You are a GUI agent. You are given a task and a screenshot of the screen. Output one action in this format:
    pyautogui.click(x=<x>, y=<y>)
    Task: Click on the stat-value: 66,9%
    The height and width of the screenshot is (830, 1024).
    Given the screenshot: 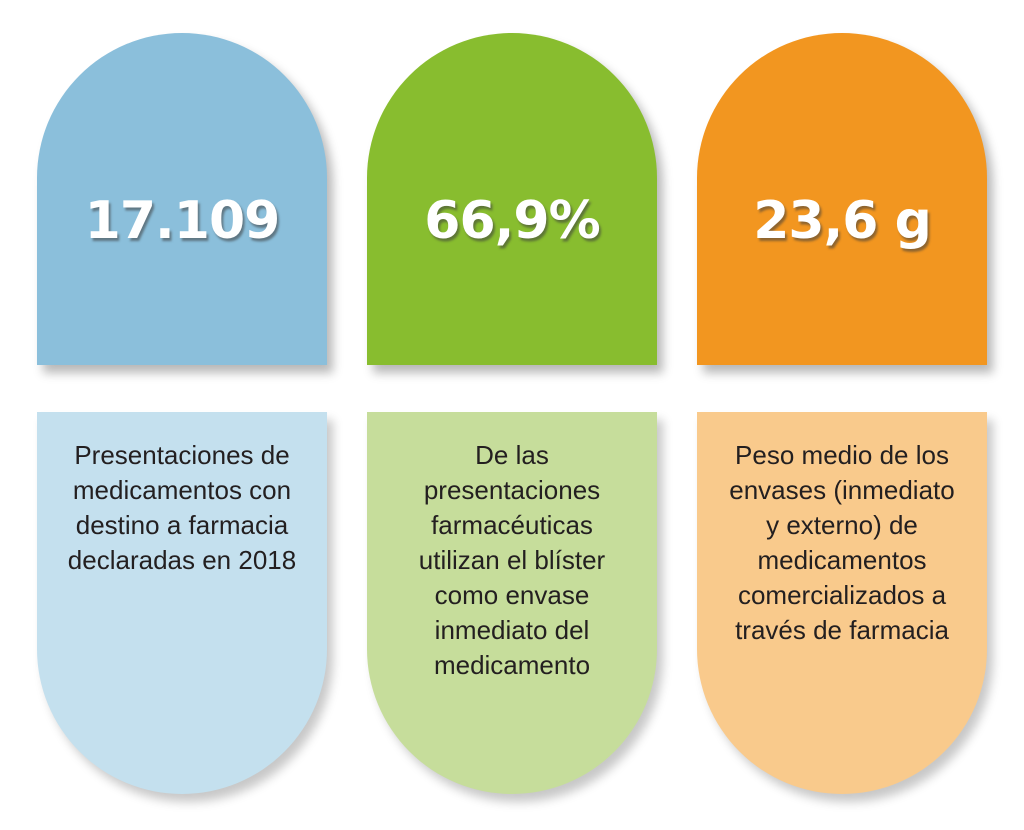 What is the action you would take?
    pyautogui.click(x=512, y=221)
    